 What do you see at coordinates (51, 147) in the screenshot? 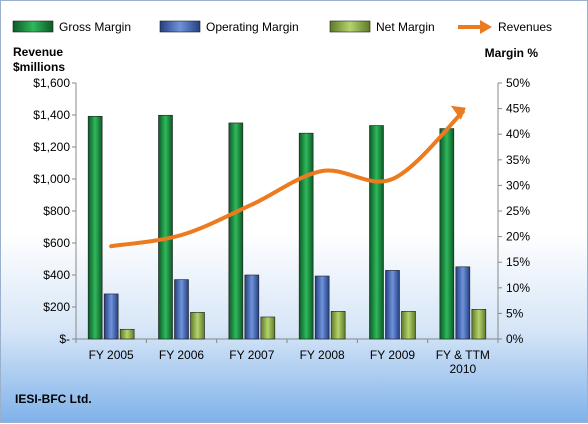
I see `left-tick-label: $1,200` at bounding box center [51, 147].